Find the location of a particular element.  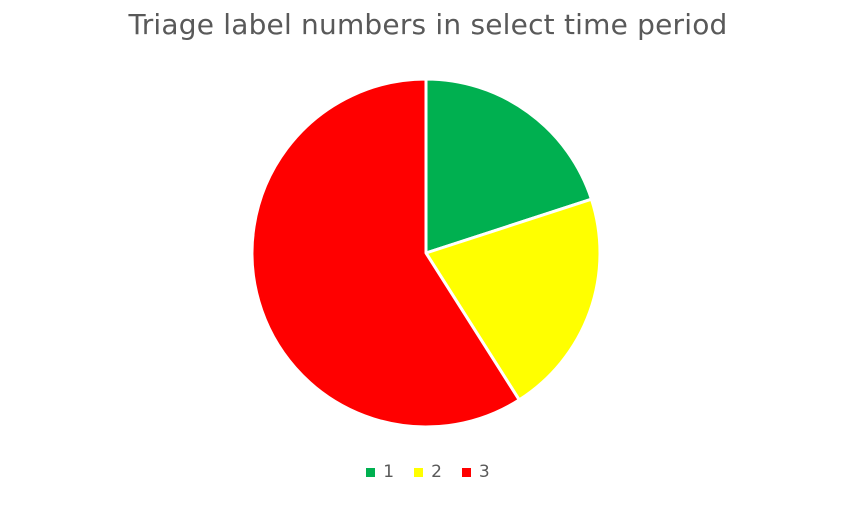

legend-item-1: 1 is located at coordinates (380, 472).